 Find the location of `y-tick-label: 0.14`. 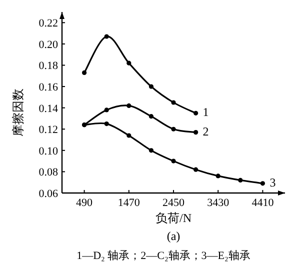

y-tick-label: 0.14 is located at coordinates (48, 108).